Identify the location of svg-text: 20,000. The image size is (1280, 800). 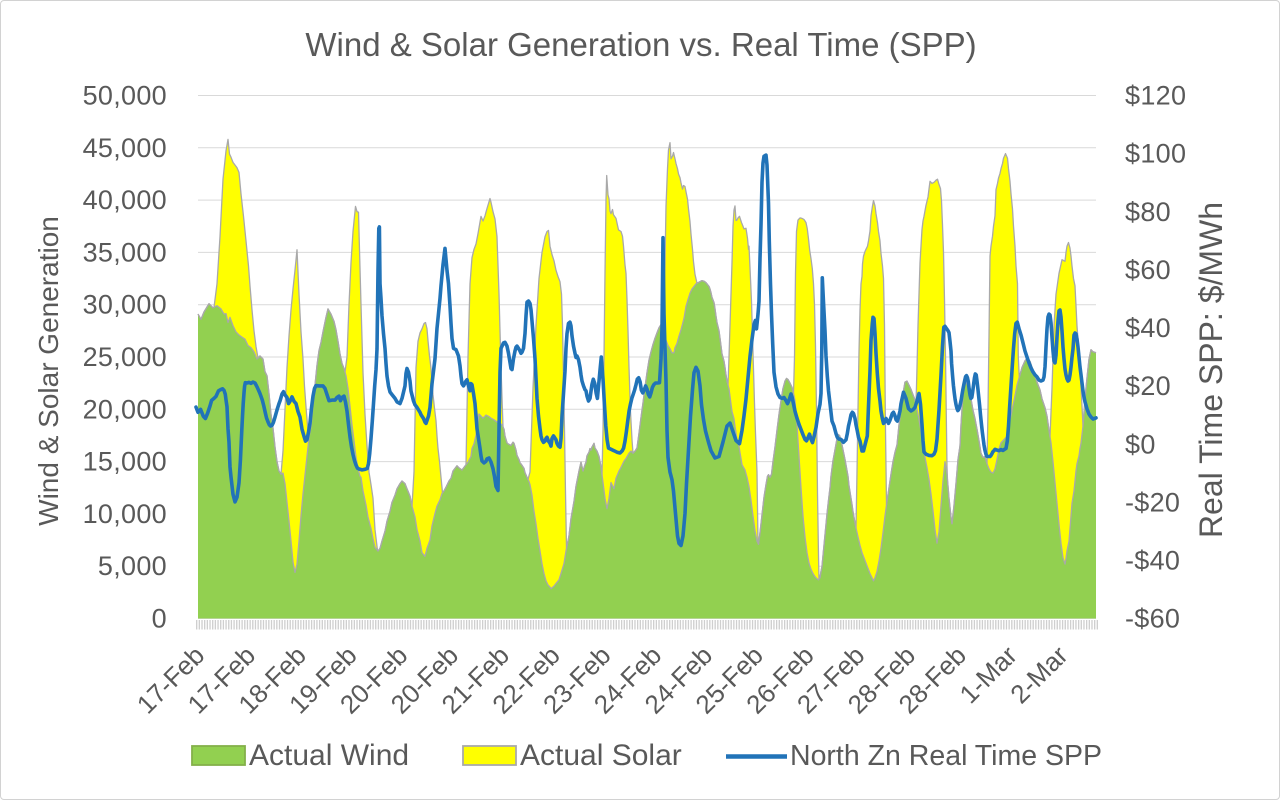
(125, 409).